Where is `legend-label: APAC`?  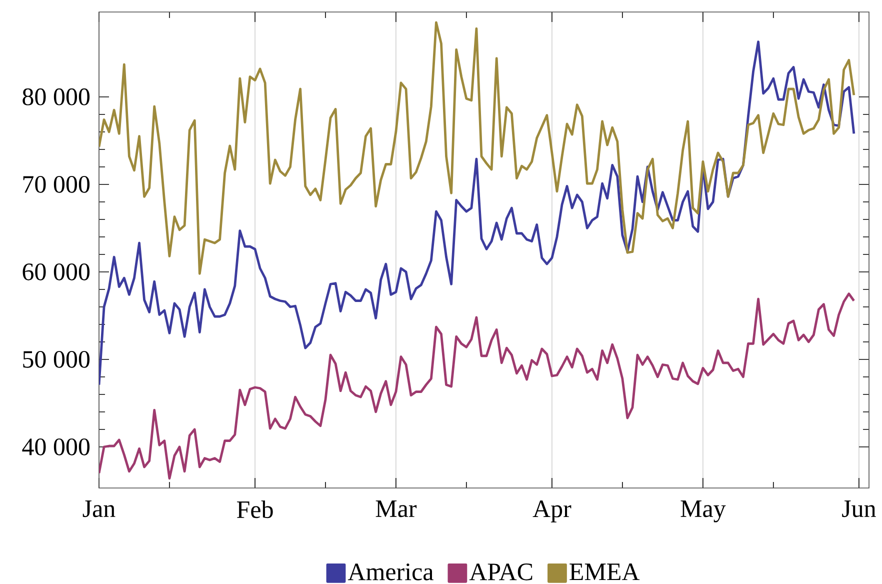
legend-label: APAC is located at coordinates (500, 572).